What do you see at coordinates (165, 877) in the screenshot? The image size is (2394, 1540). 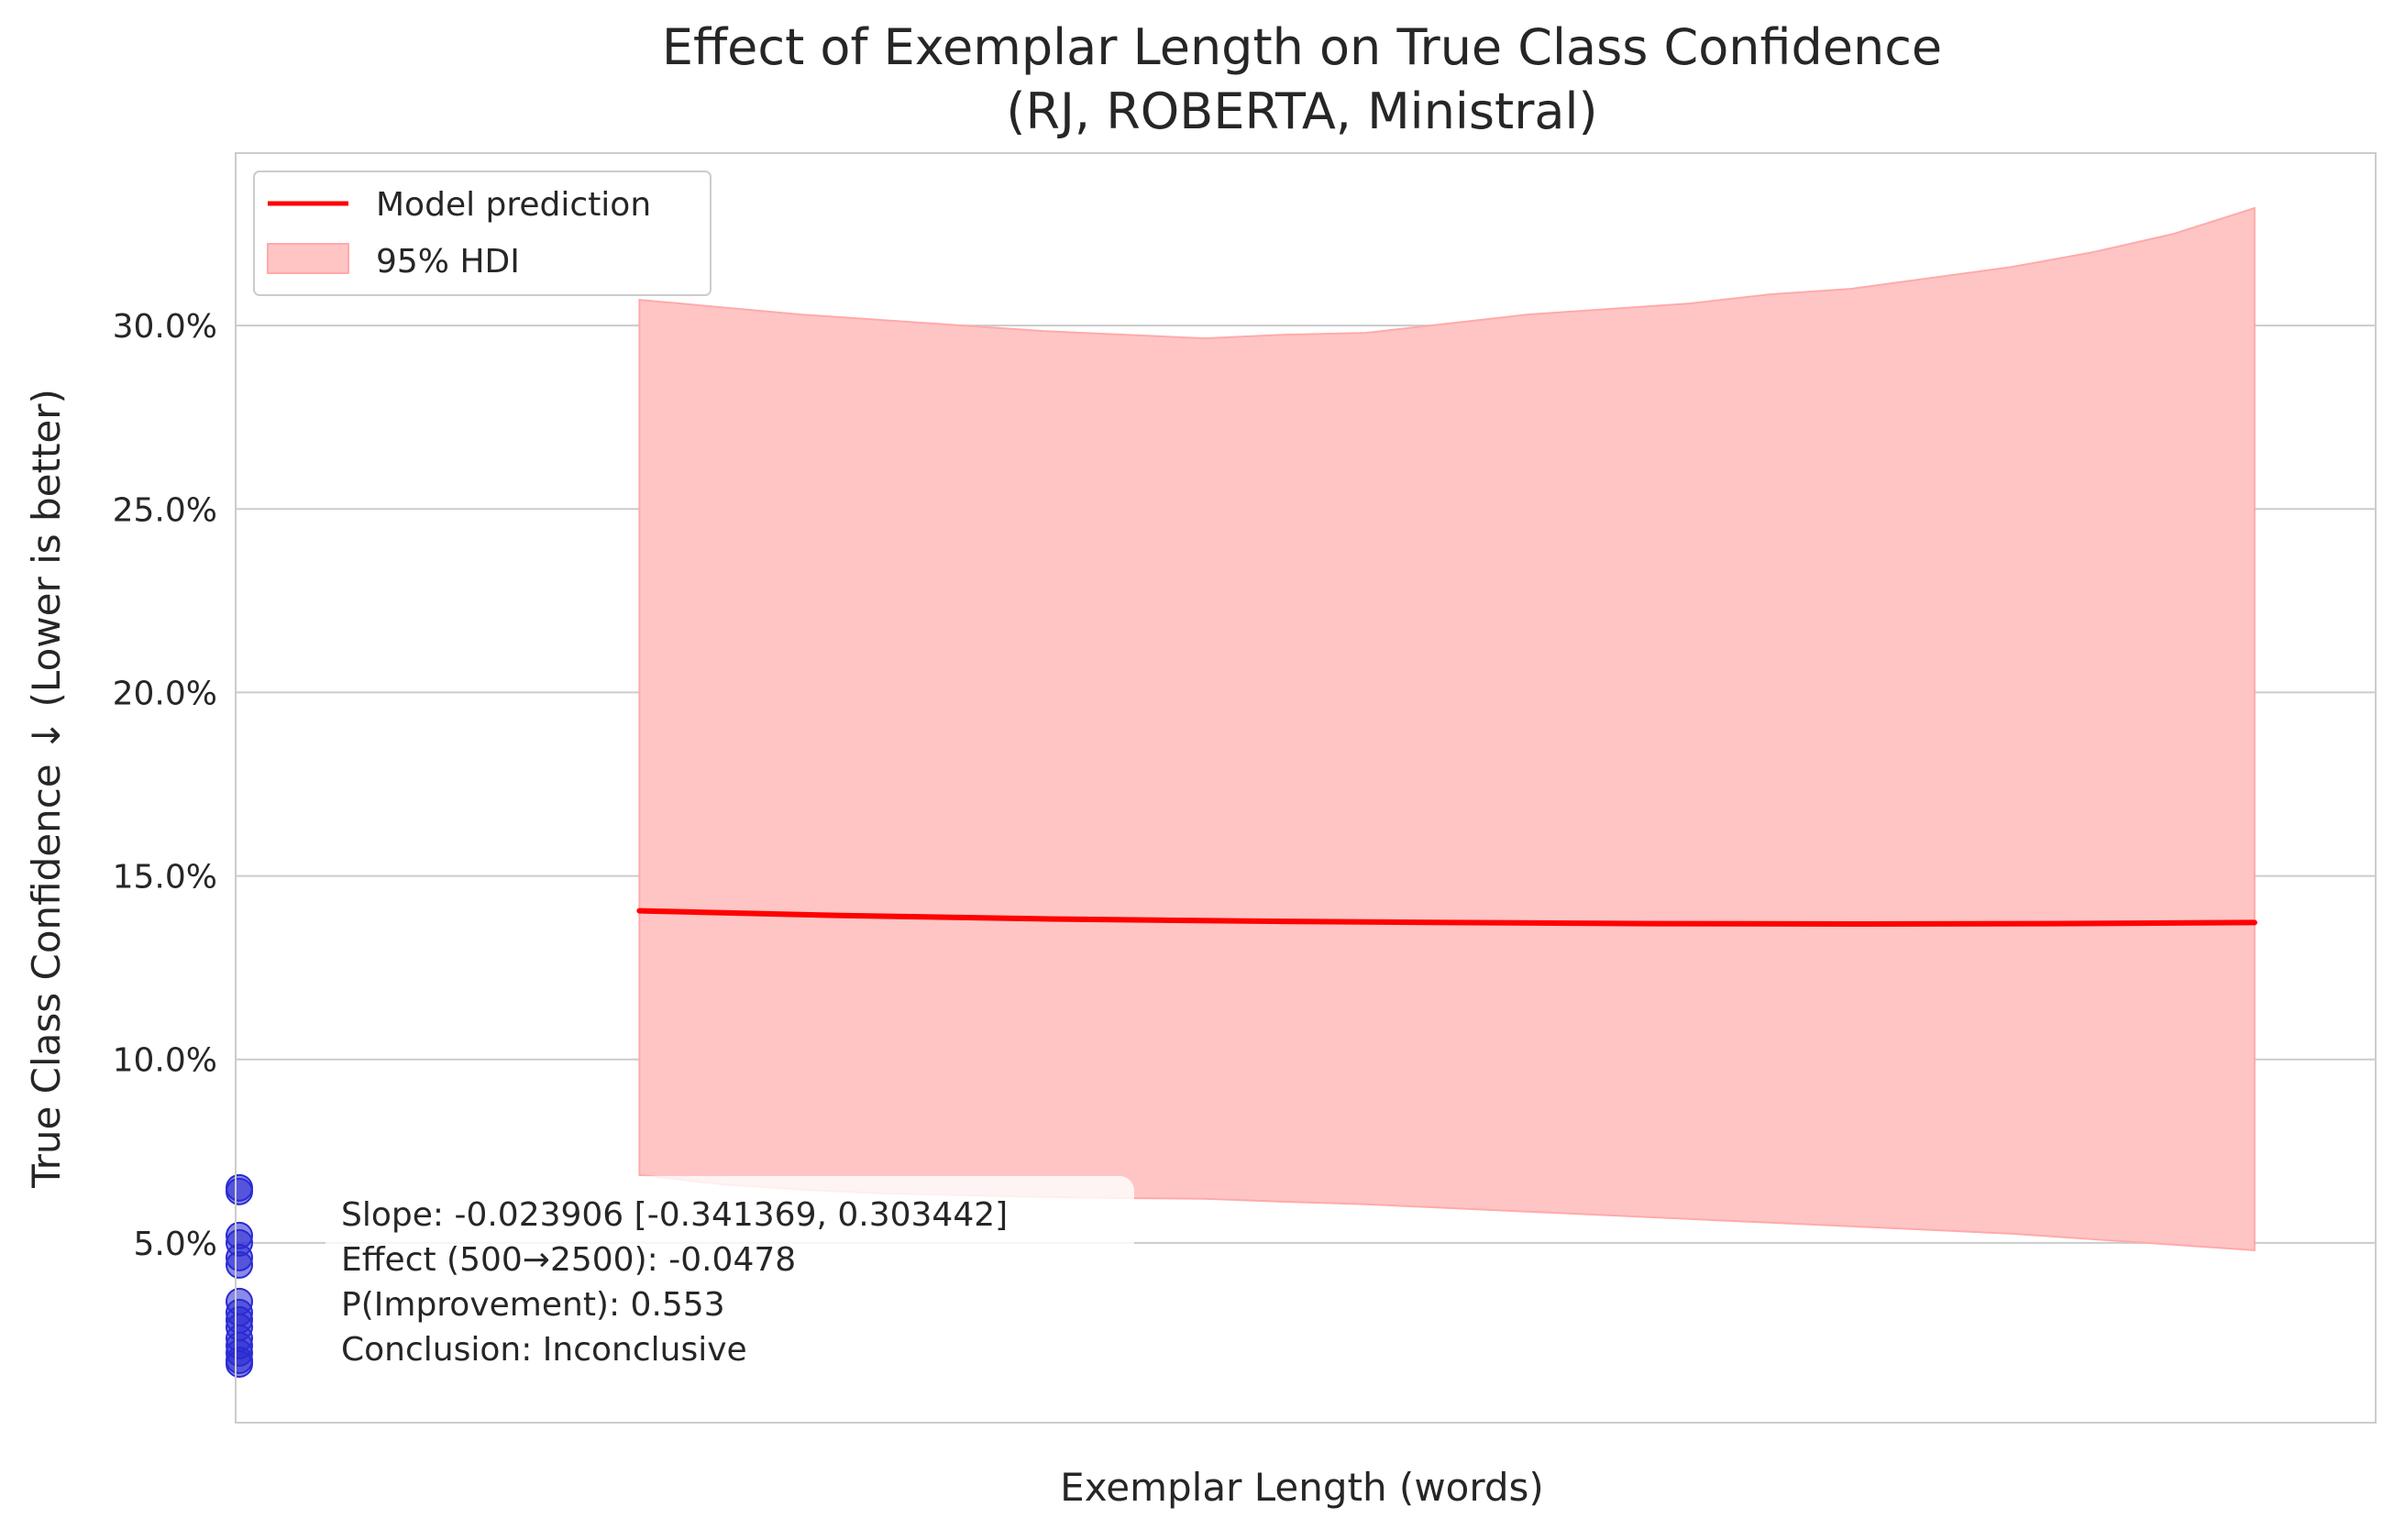 I see `y-tick-label-2: 15.0%` at bounding box center [165, 877].